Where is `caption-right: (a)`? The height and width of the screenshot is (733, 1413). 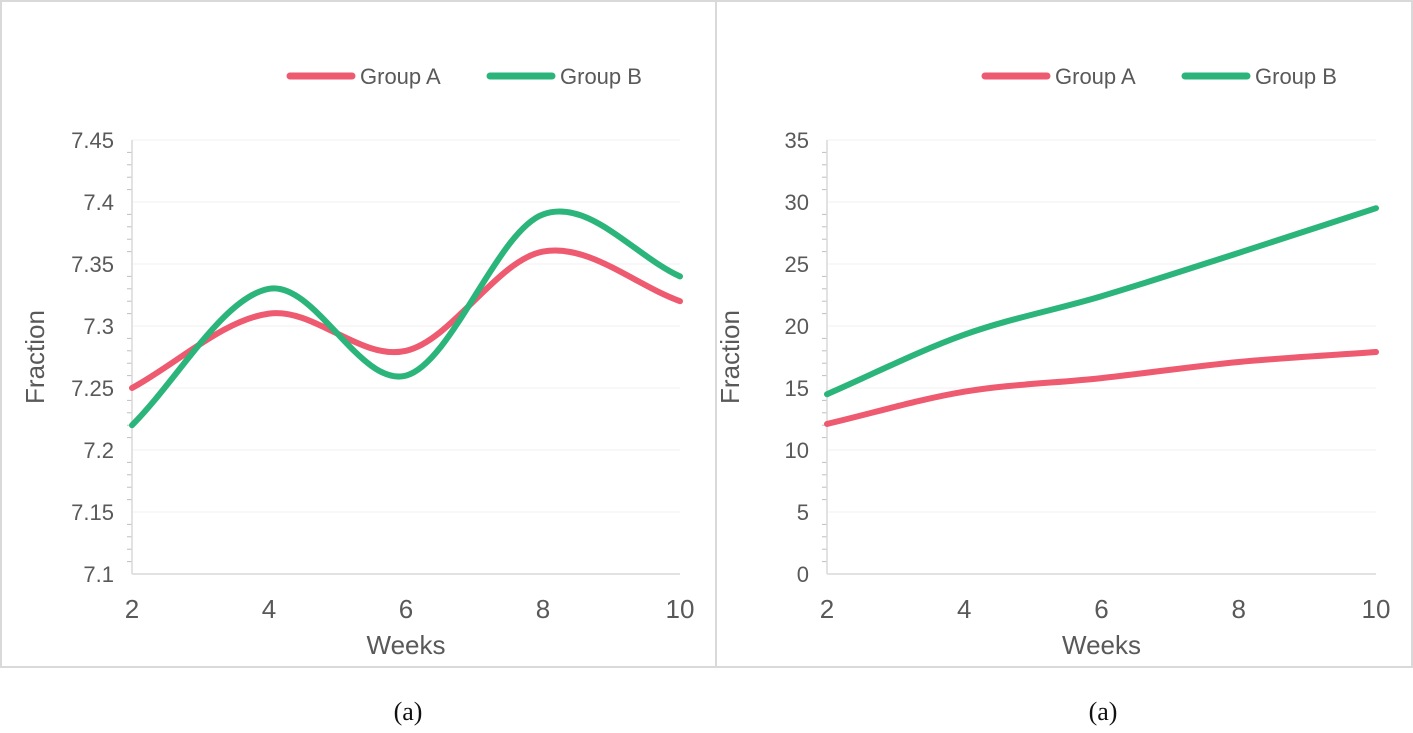
caption-right: (a) is located at coordinates (1103, 711).